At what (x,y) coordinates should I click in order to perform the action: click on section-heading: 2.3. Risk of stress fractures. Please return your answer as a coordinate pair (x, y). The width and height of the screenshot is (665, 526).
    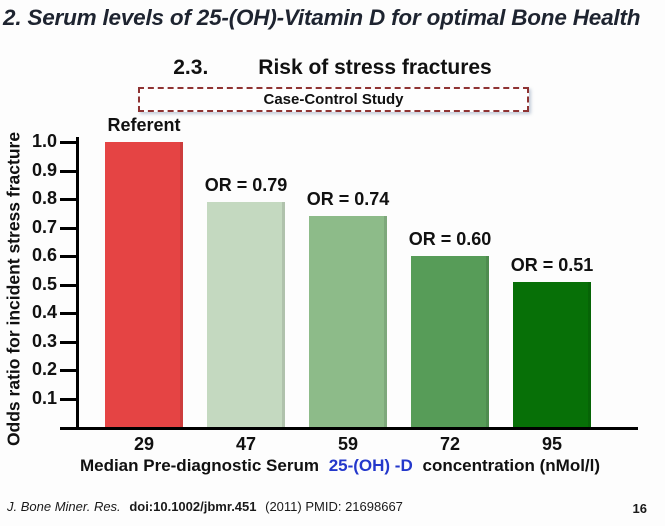
    Looking at the image, I should click on (332, 68).